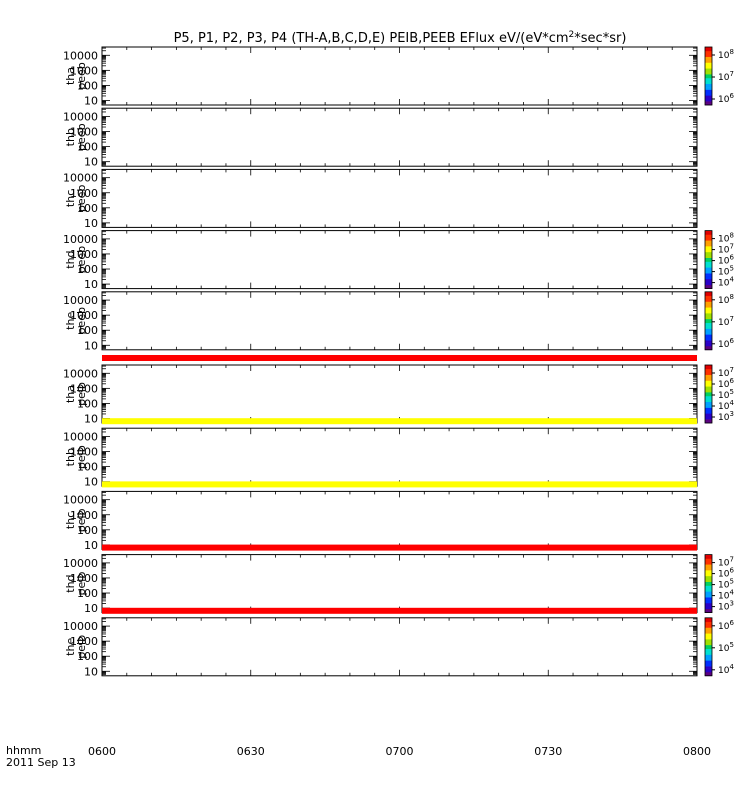 Image resolution: width=750 pixels, height=800 pixels. Describe the element at coordinates (87, 467) in the screenshot. I see `y-tick-label: 100` at that location.